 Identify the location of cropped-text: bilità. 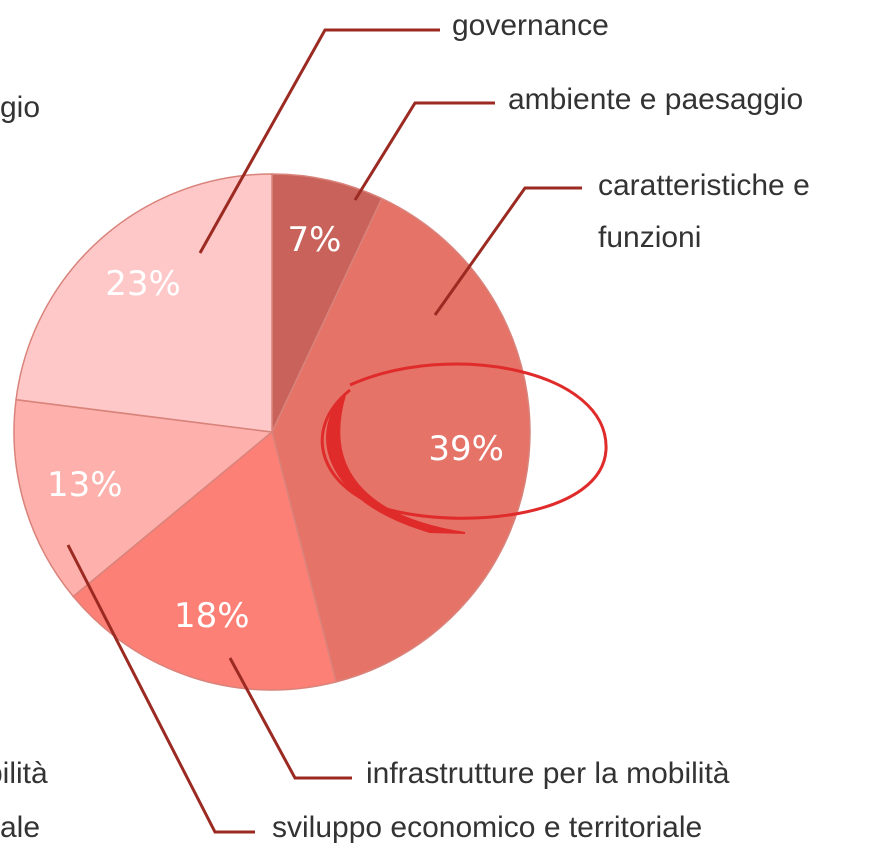
(24, 773).